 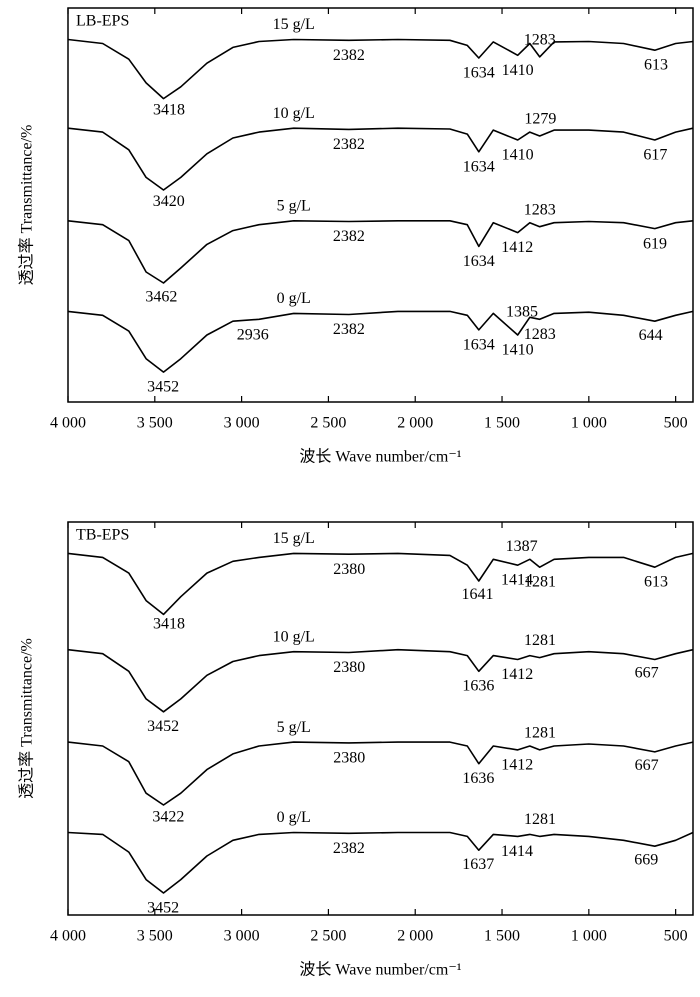 I want to click on panel-title: TB-EPS, so click(x=102, y=535).